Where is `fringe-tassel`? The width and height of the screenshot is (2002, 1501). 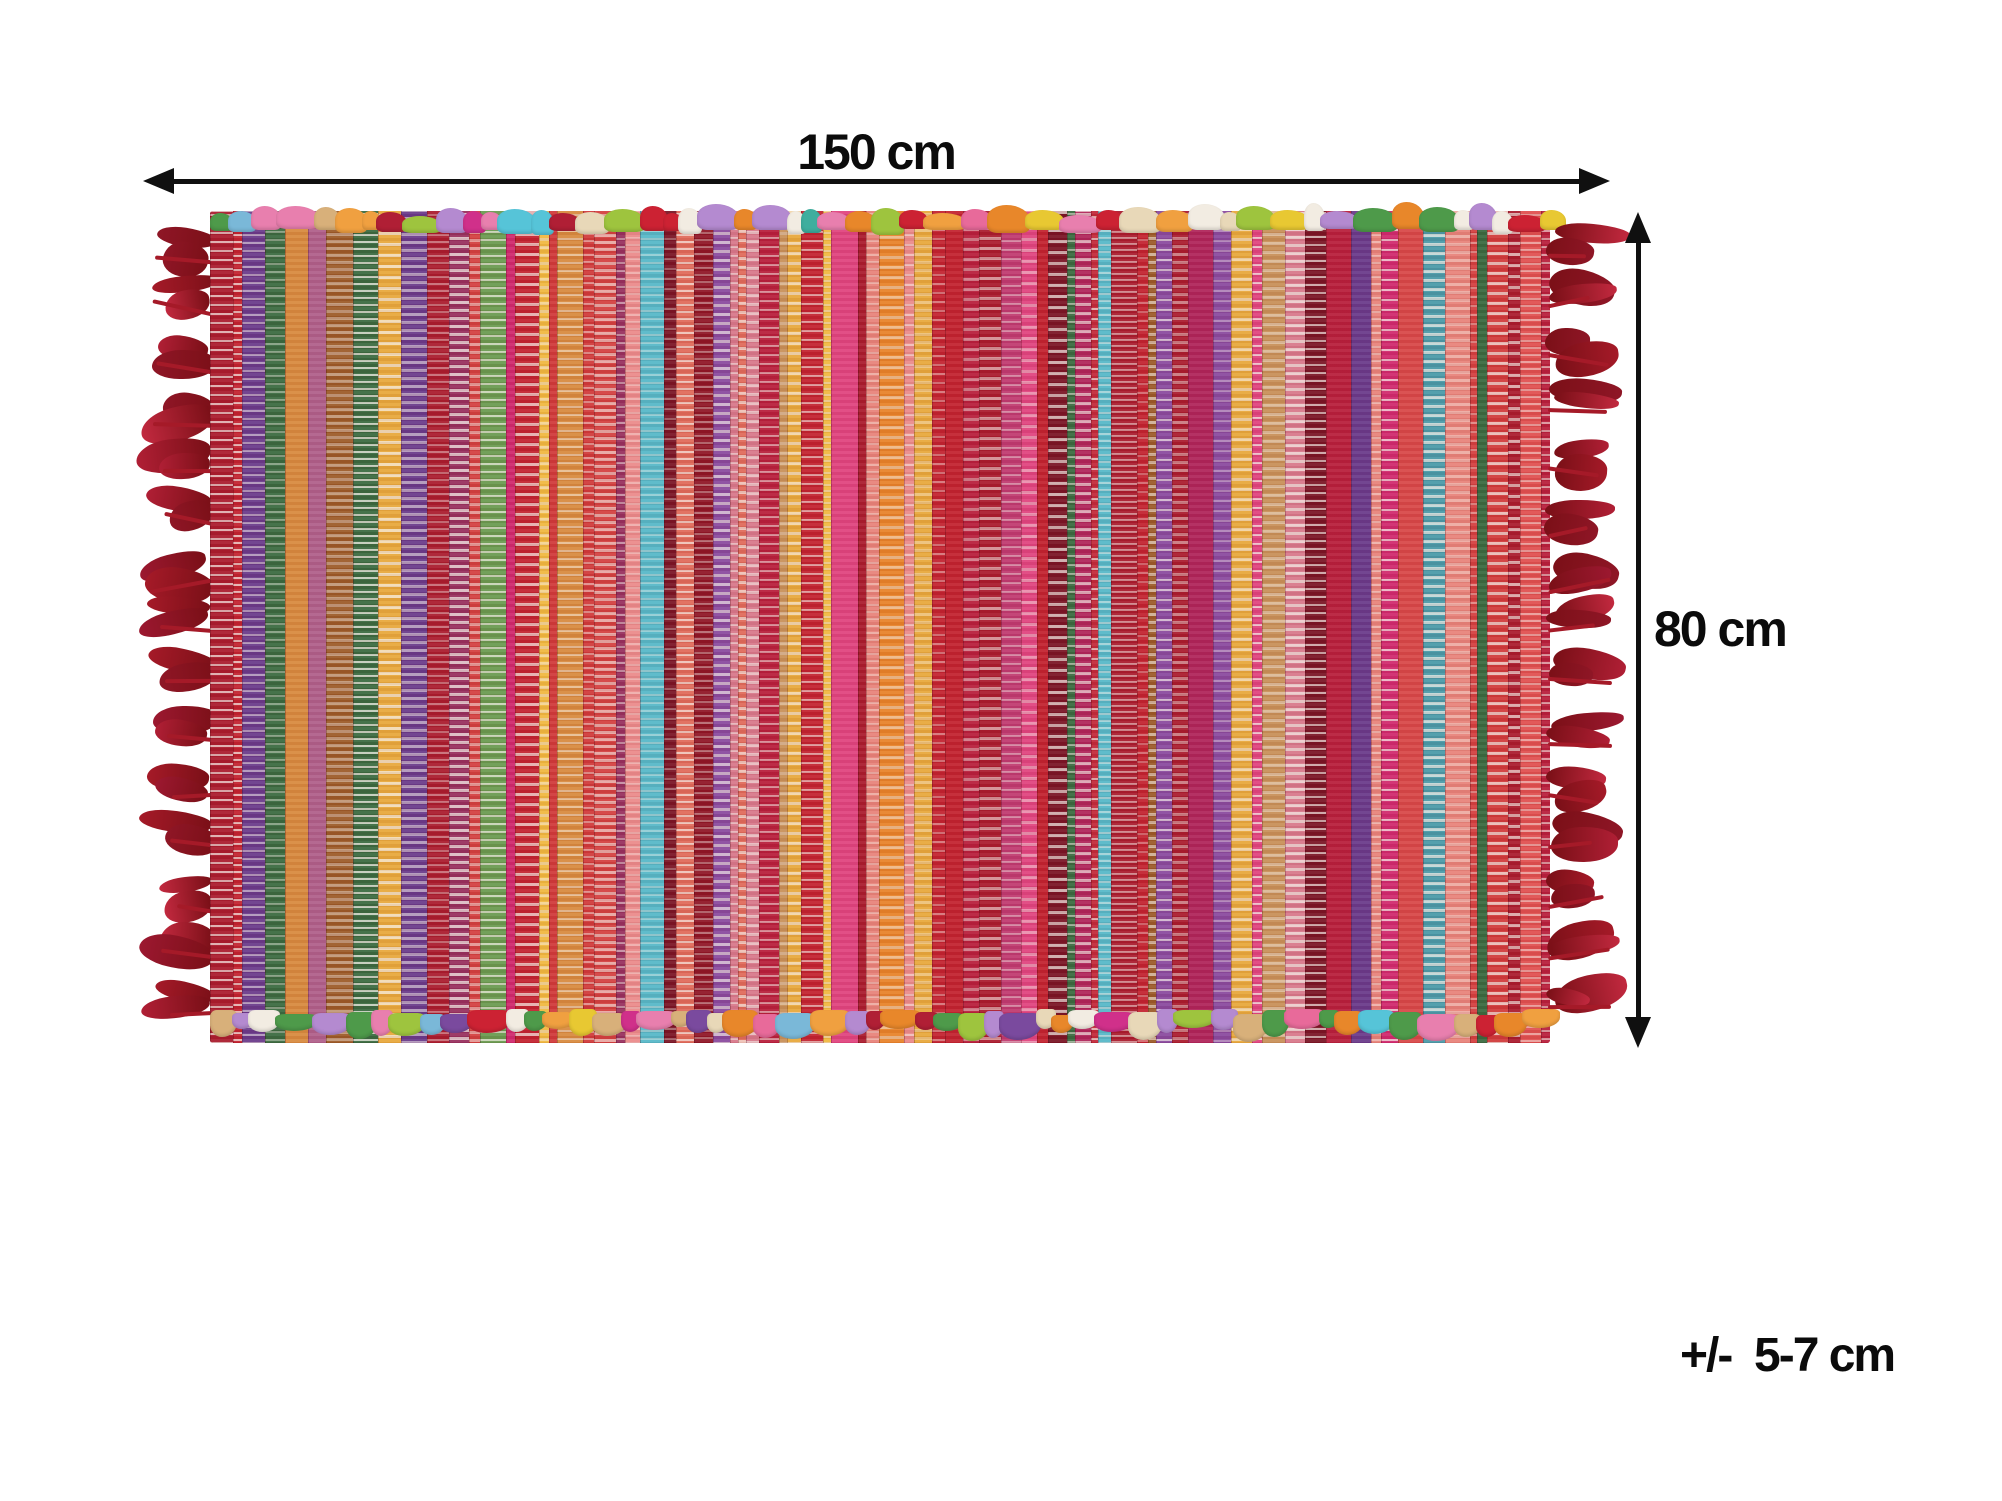 fringe-tassel is located at coordinates (176, 1007).